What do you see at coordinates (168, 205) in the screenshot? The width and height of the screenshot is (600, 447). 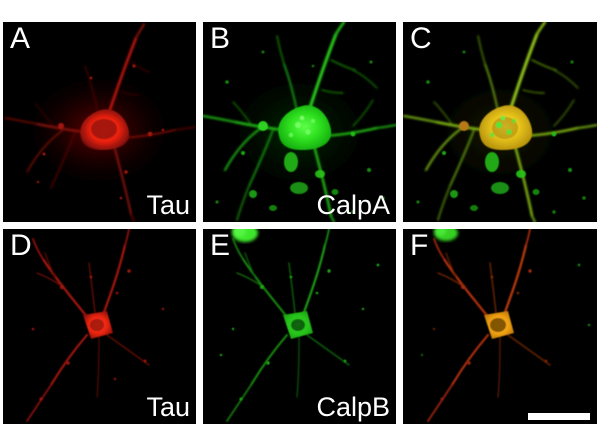 I see `channel-label-tau-a: Tau` at bounding box center [168, 205].